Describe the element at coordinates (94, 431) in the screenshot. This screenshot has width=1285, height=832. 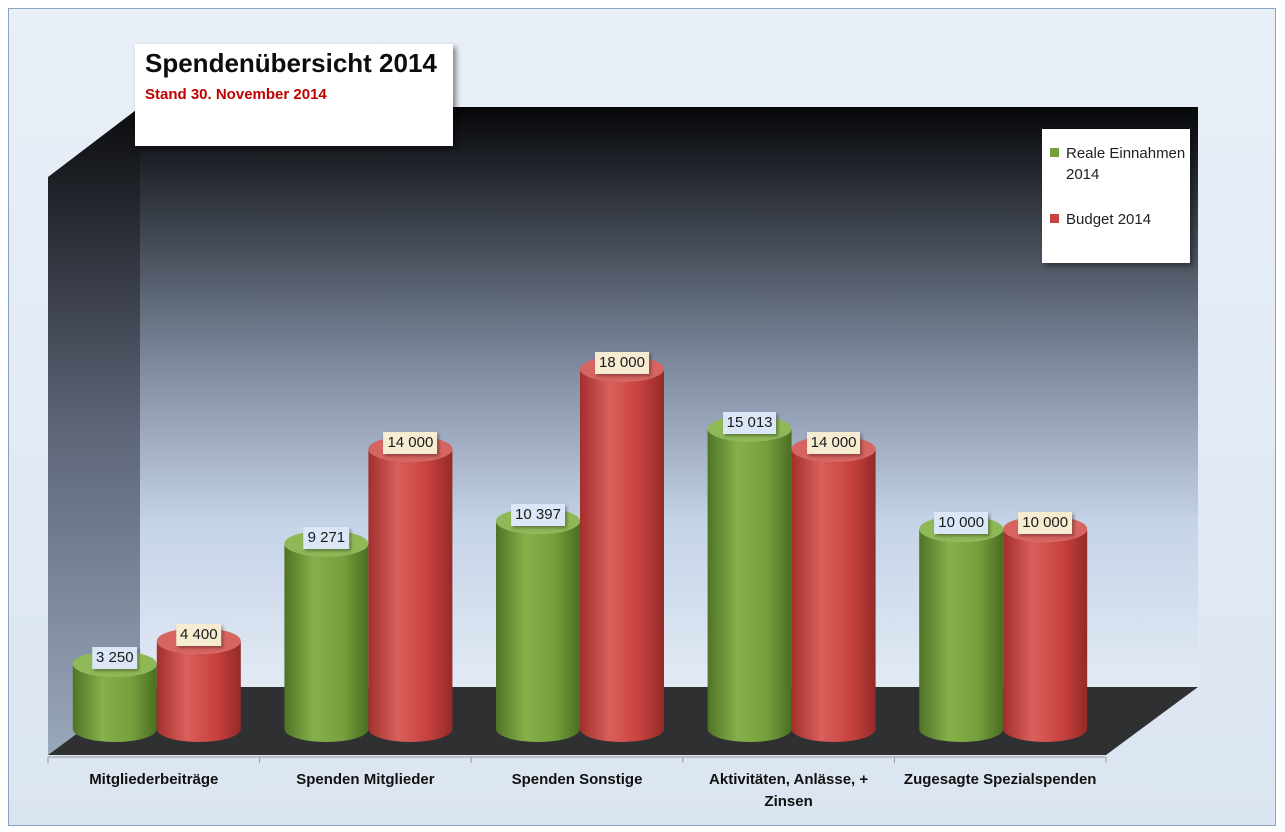
I see `side-wall` at that location.